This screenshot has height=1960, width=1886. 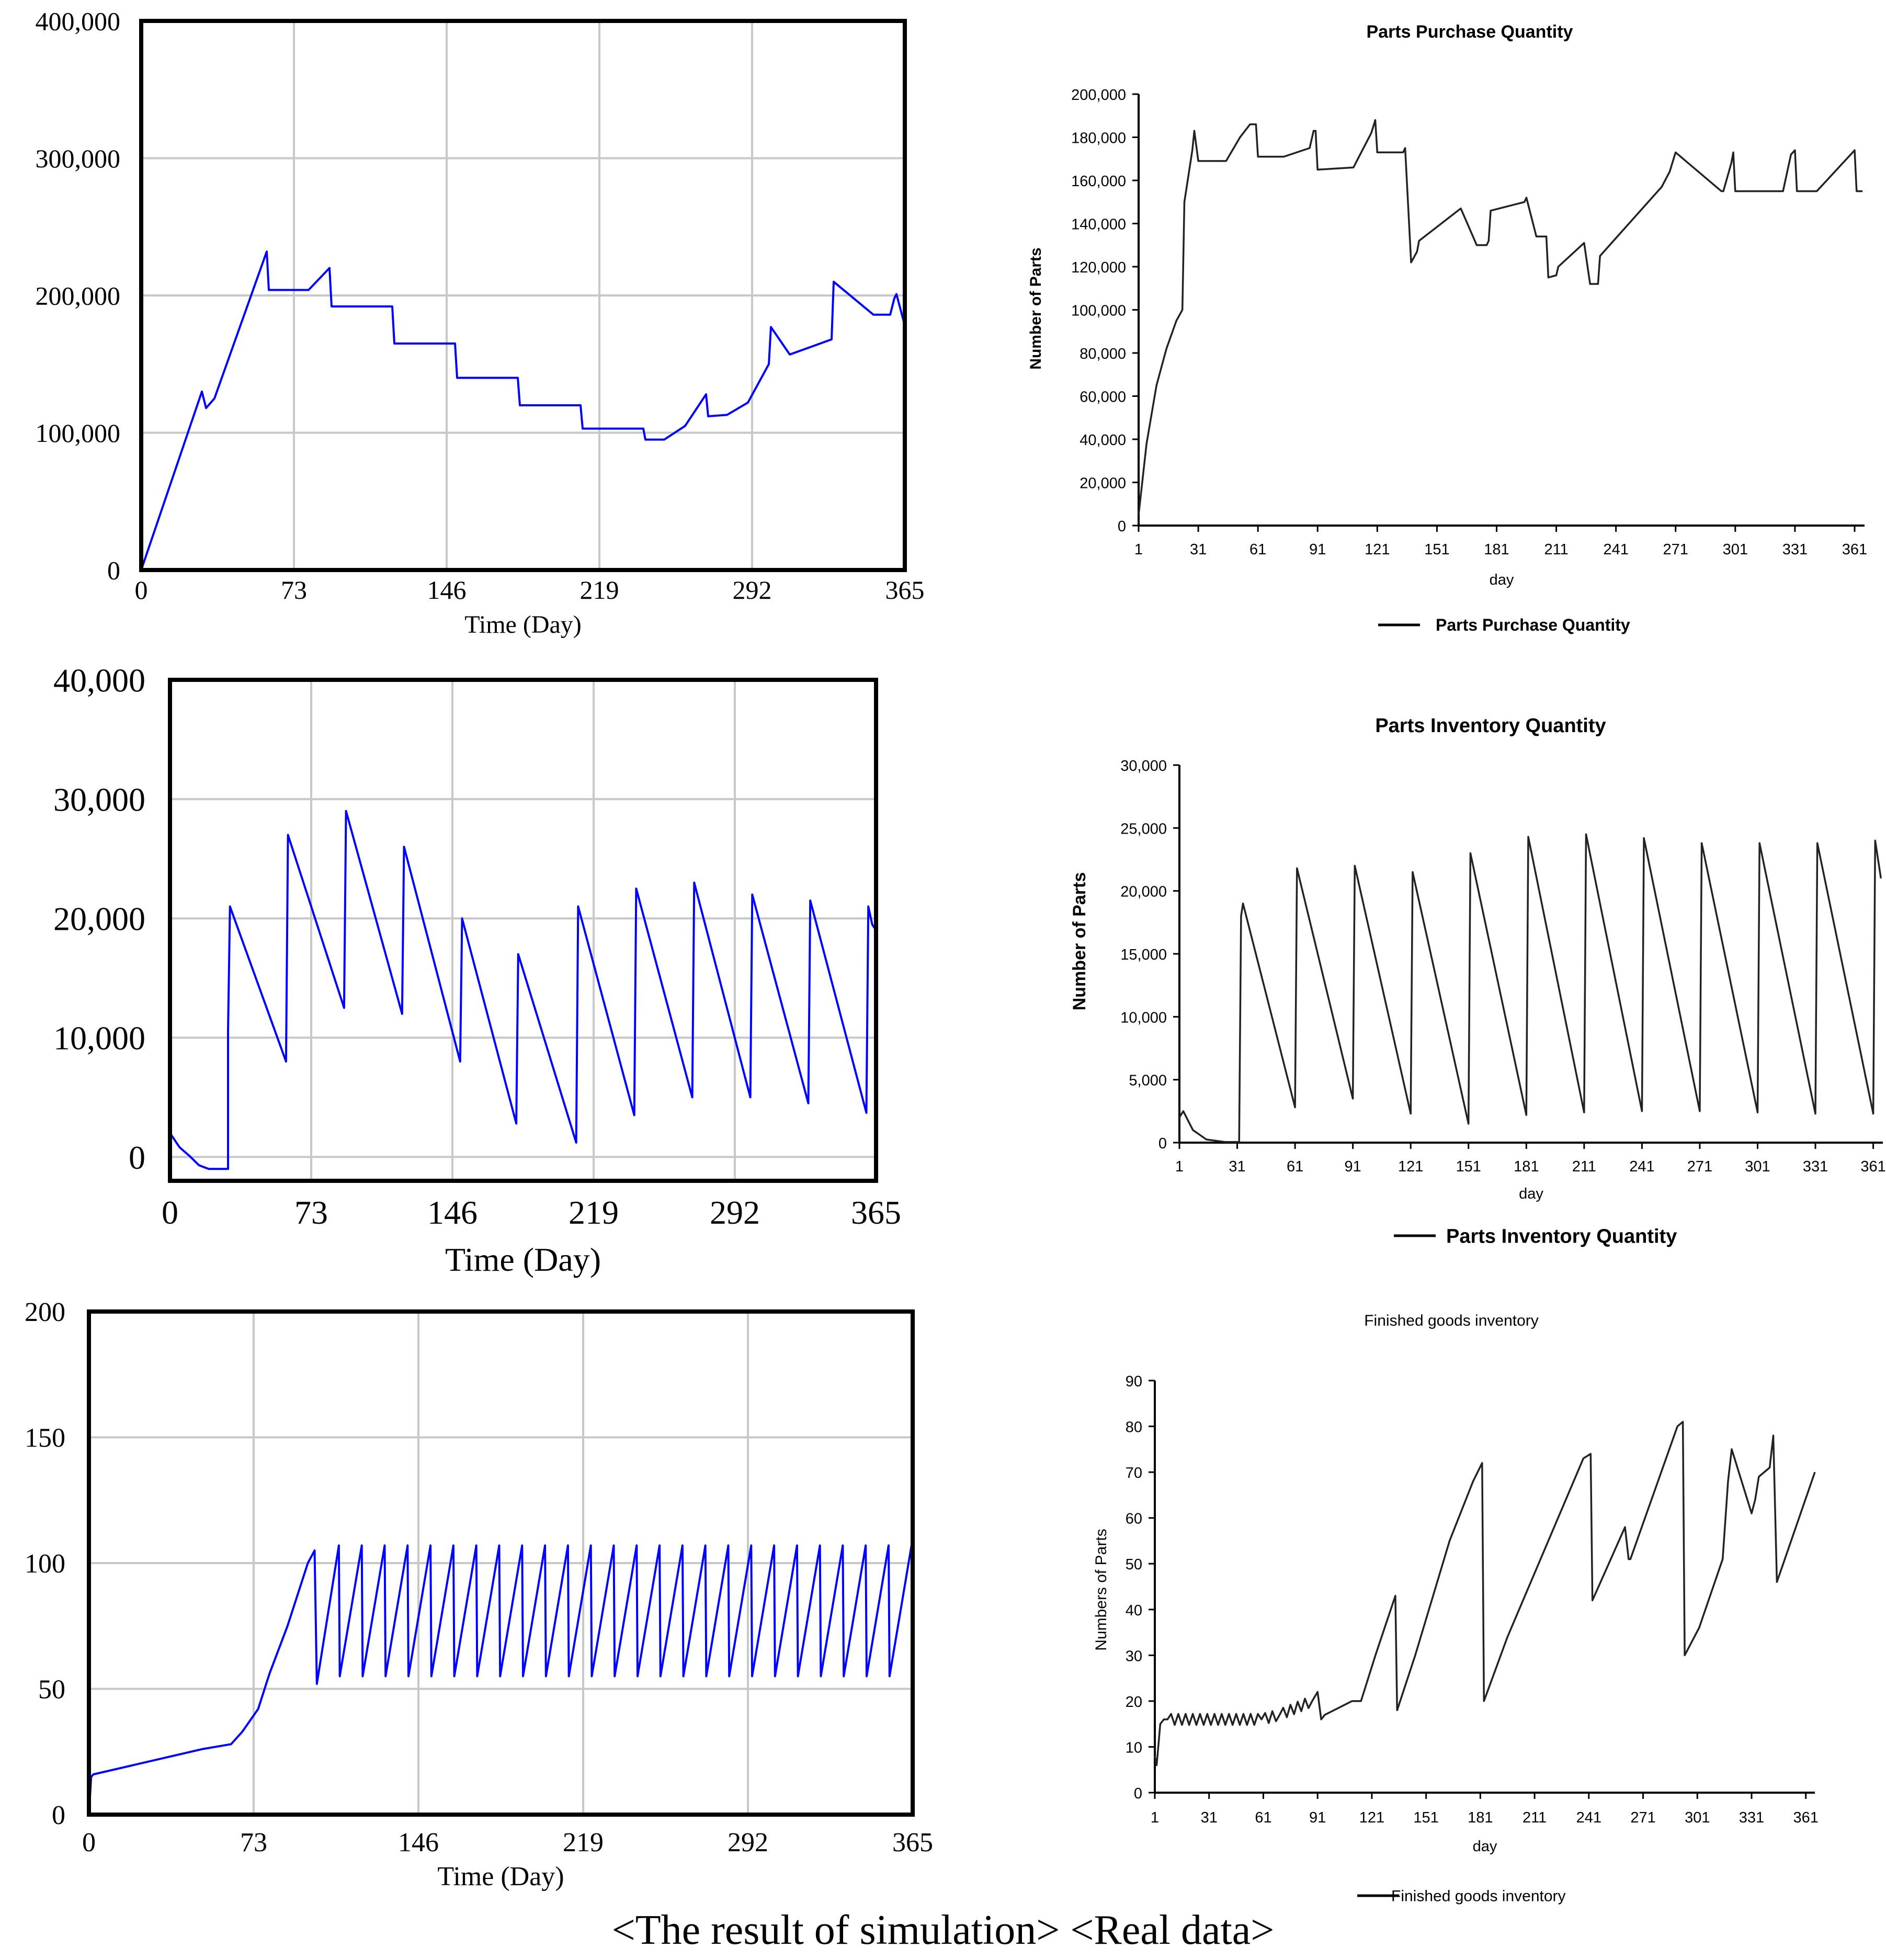 What do you see at coordinates (1143, 829) in the screenshot?
I see `y-tick-label: 25,000` at bounding box center [1143, 829].